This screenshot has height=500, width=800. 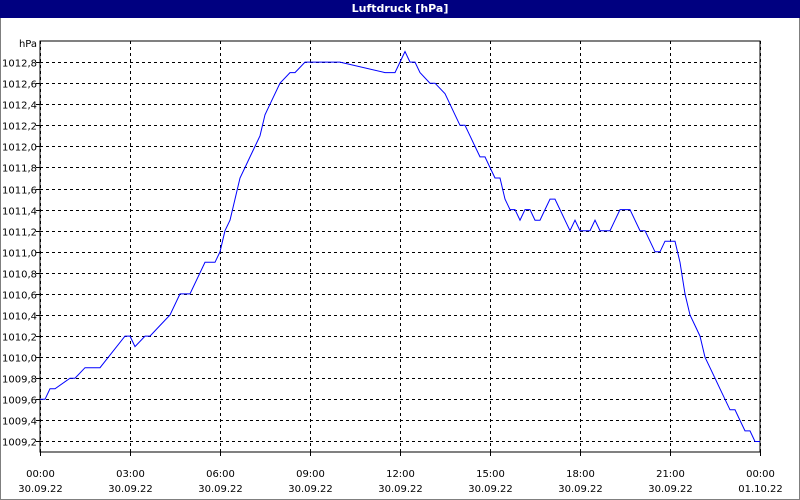 What do you see at coordinates (19, 401) in the screenshot?
I see `y-tick-label: 1009,6` at bounding box center [19, 401].